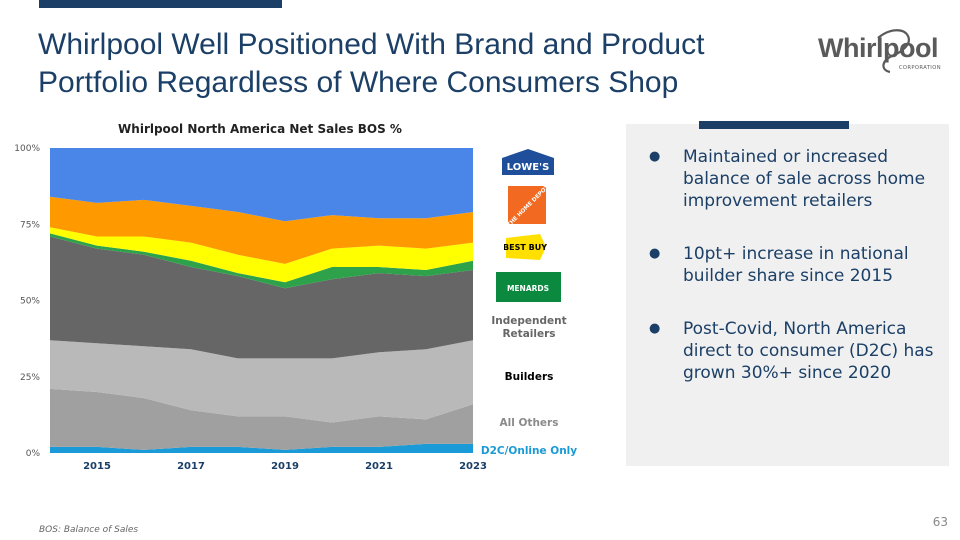  I want to click on best-buy-logo: BEST BUY, so click(525, 247).